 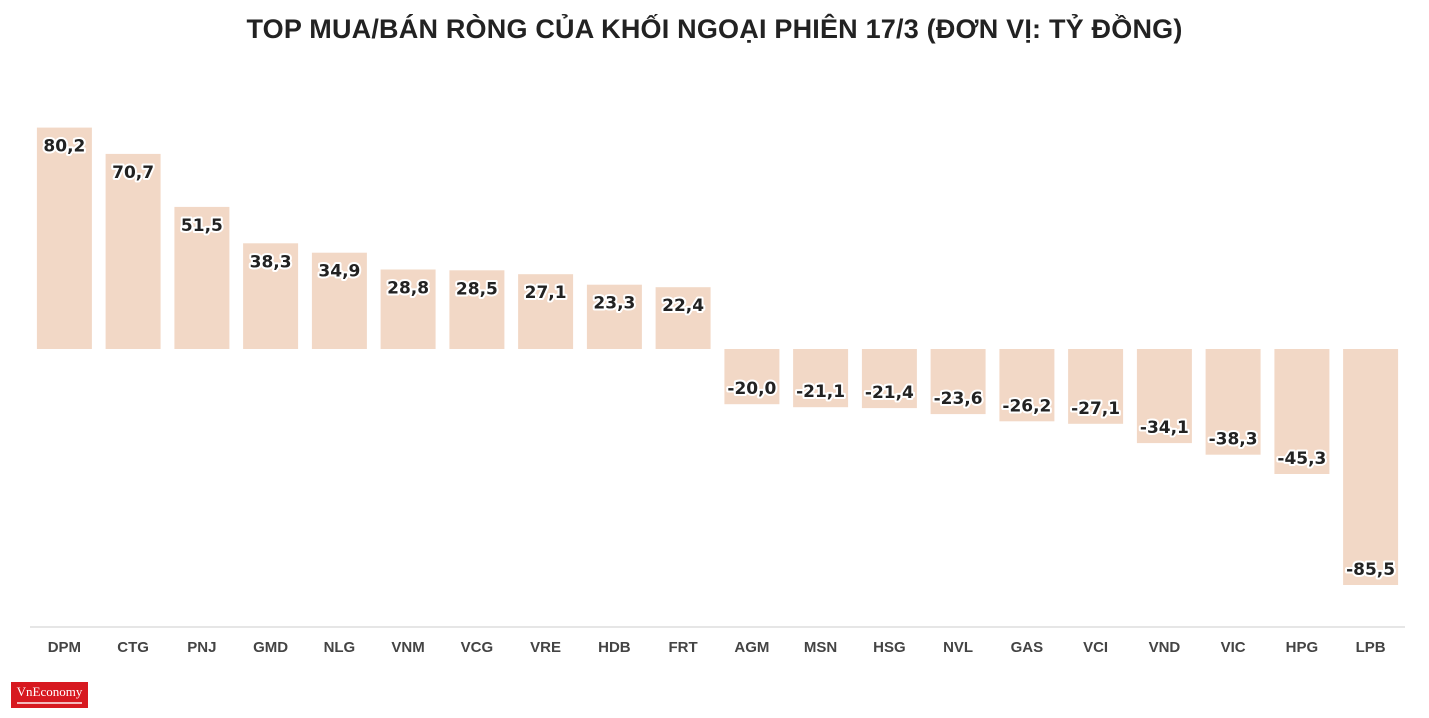 I want to click on x-tick-ctg: CTG, so click(x=133, y=647).